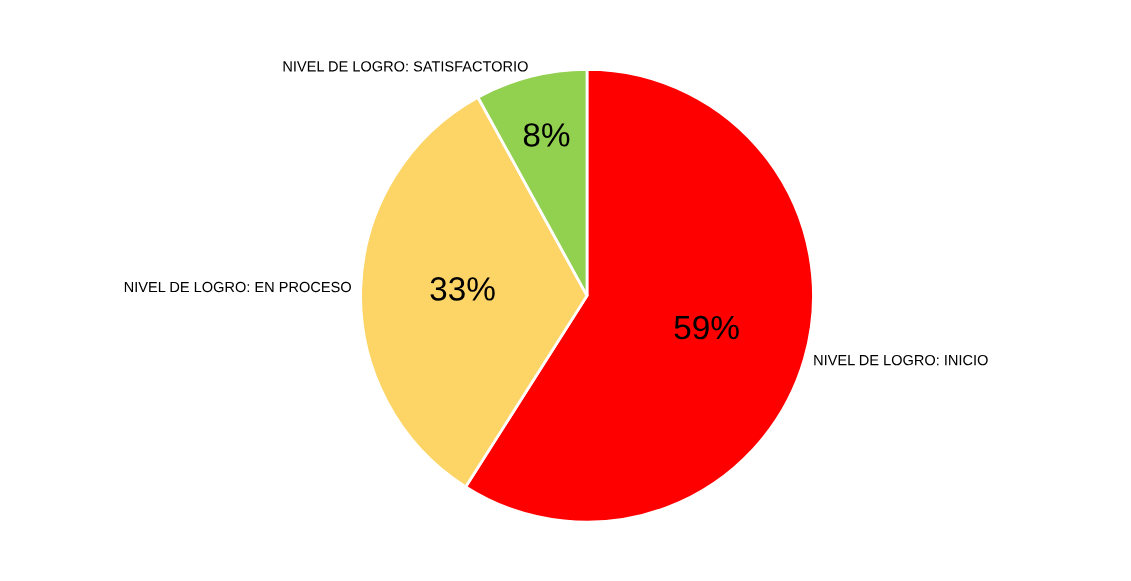  What do you see at coordinates (706, 327) in the screenshot?
I see `data-label: 59%` at bounding box center [706, 327].